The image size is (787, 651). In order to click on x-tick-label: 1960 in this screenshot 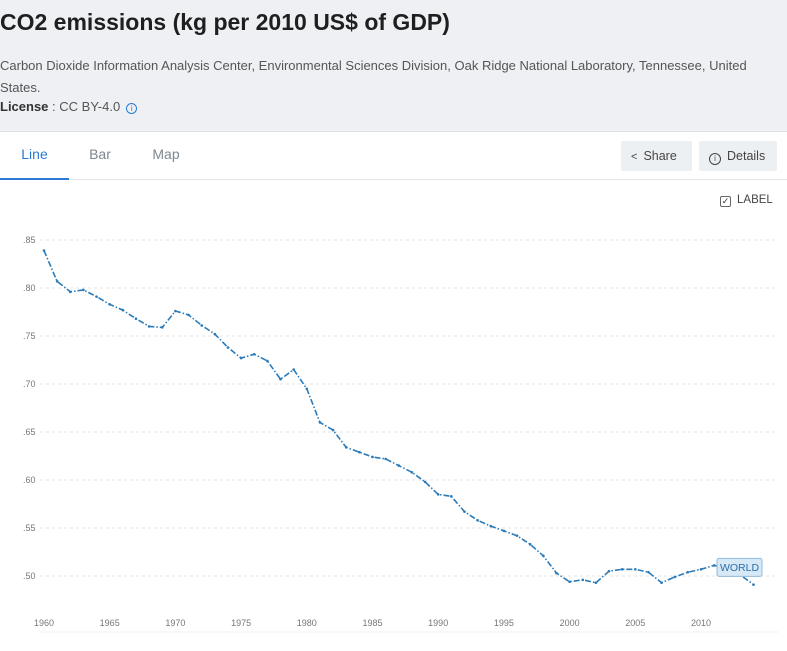, I will do `click(44, 623)`.